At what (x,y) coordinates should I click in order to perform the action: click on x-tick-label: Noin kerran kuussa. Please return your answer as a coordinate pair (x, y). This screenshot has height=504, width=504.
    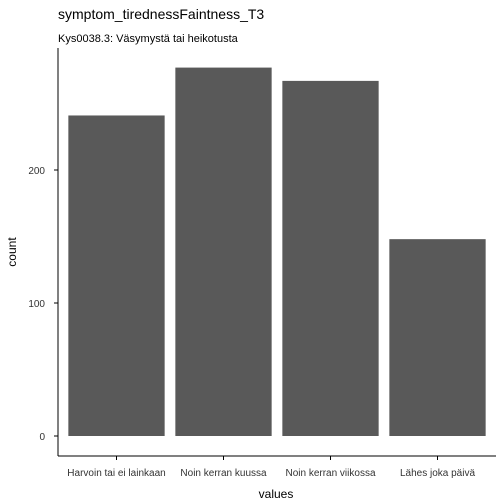
    Looking at the image, I should click on (223, 473).